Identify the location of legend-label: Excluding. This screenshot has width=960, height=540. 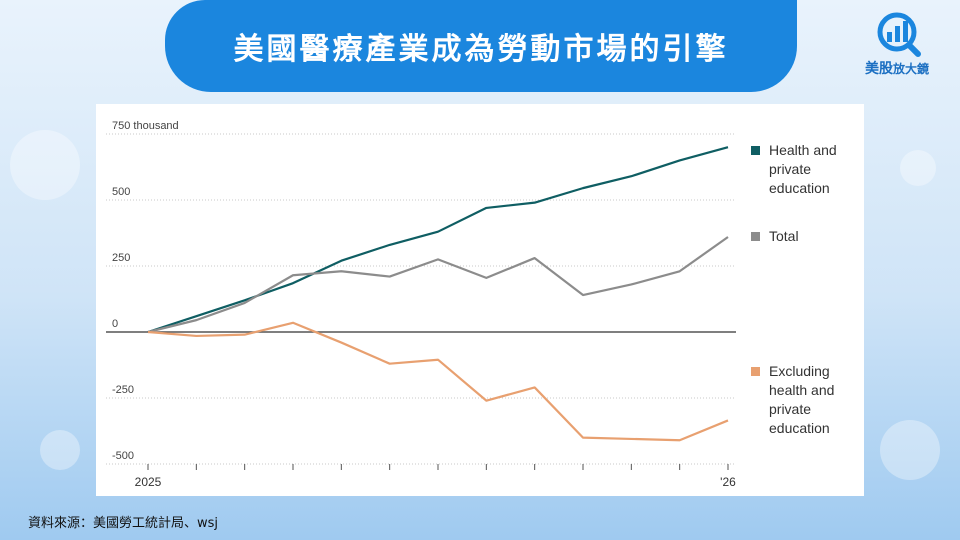
(799, 371).